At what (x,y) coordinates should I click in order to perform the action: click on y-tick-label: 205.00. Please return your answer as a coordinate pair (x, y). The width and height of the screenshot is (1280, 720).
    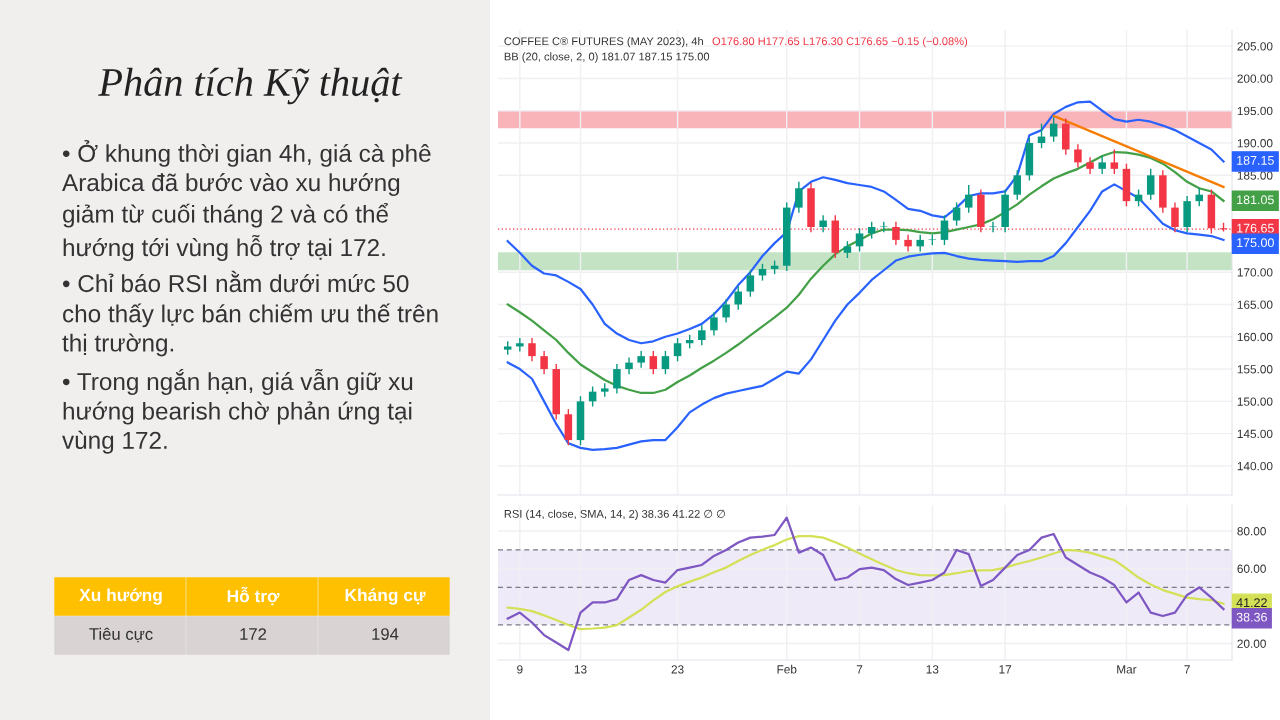
    Looking at the image, I should click on (1255, 46).